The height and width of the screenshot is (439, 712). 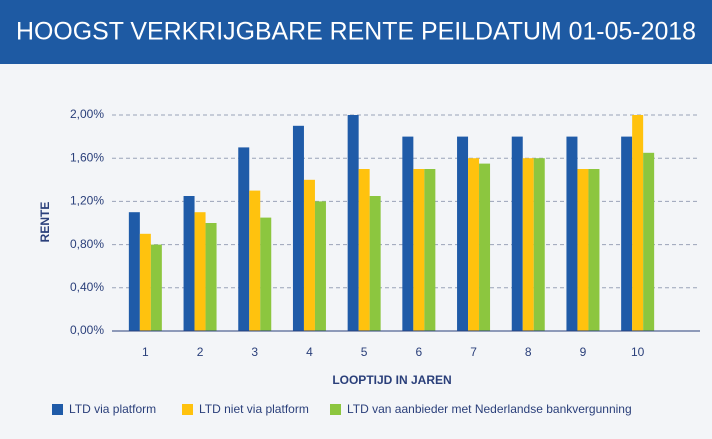 What do you see at coordinates (112, 409) in the screenshot?
I see `legend-label: LTD via platform` at bounding box center [112, 409].